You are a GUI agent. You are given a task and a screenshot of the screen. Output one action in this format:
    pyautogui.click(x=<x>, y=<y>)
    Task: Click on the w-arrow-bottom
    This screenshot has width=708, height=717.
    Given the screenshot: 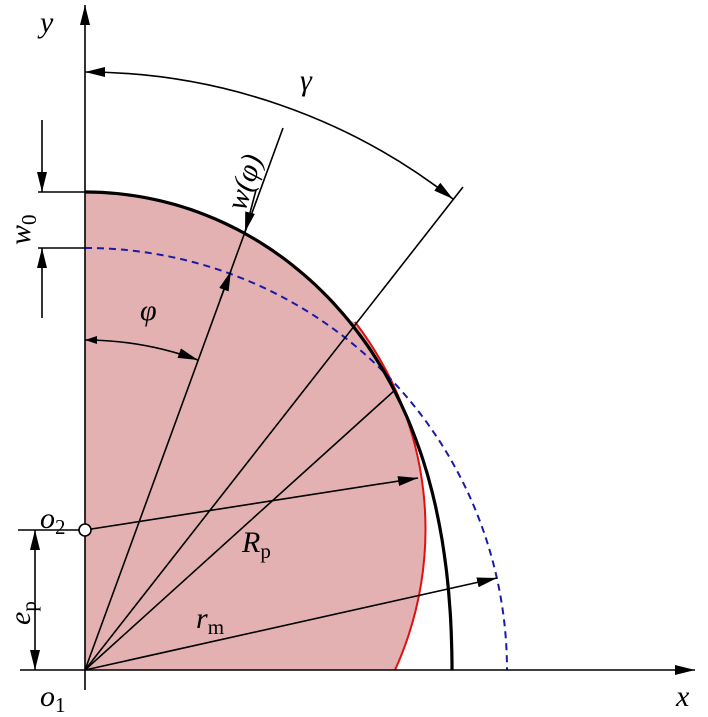 What is the action you would take?
    pyautogui.click(x=225, y=285)
    